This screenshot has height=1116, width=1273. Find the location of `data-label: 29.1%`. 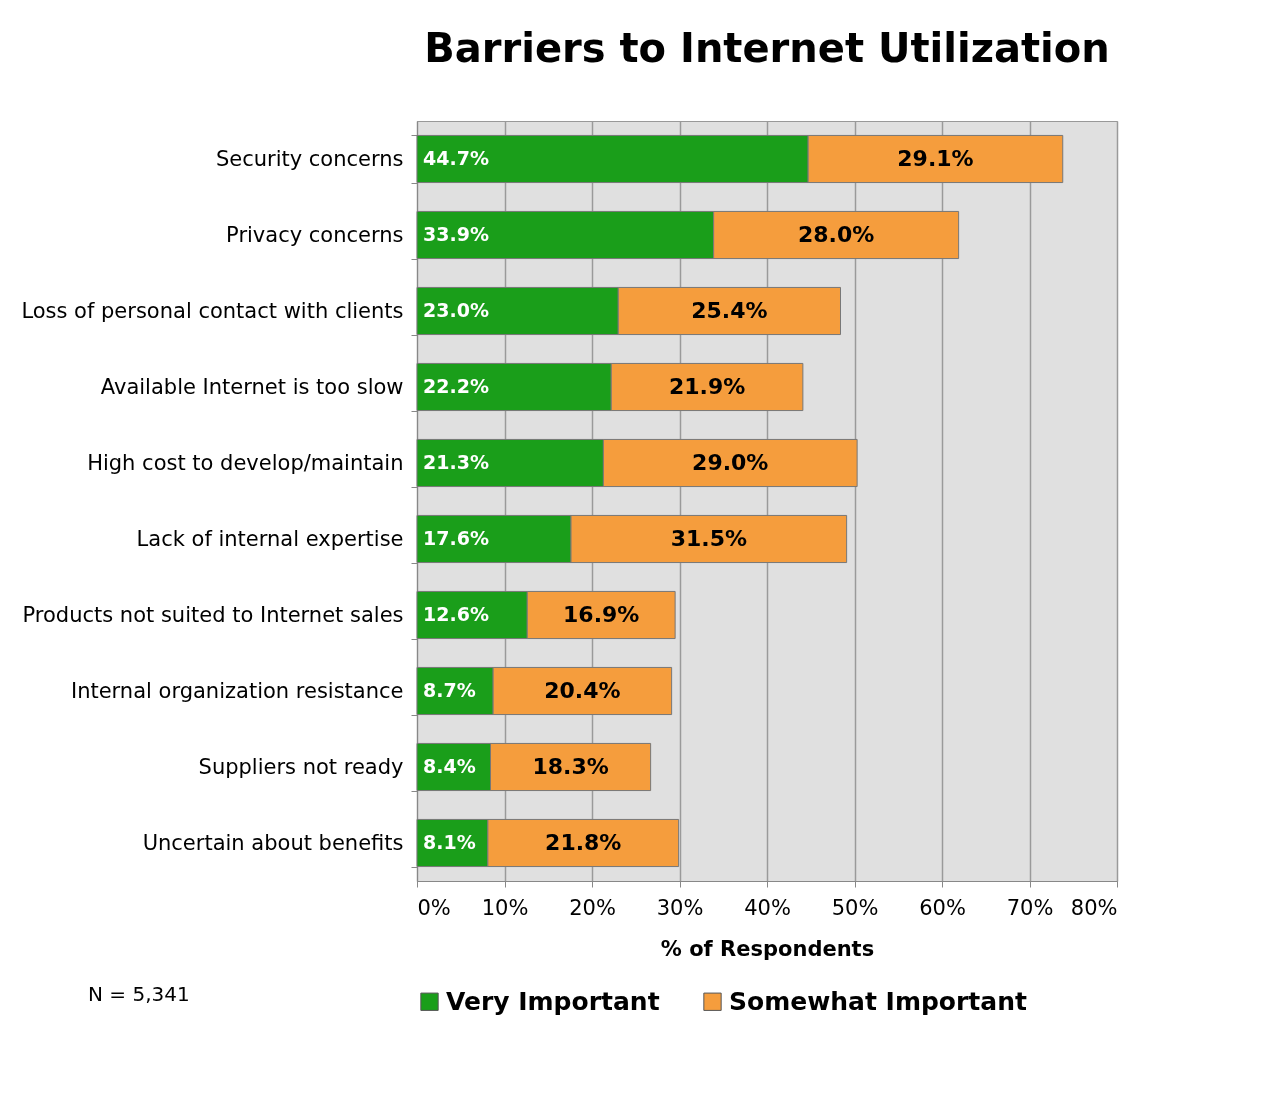

data-label: 29.1% is located at coordinates (935, 158).